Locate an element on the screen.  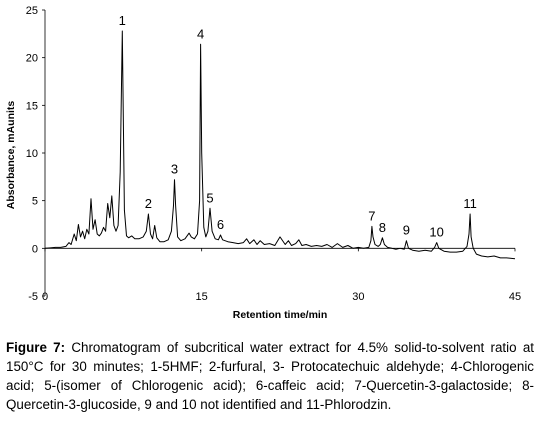
peak-label-9: 9 is located at coordinates (406, 230).